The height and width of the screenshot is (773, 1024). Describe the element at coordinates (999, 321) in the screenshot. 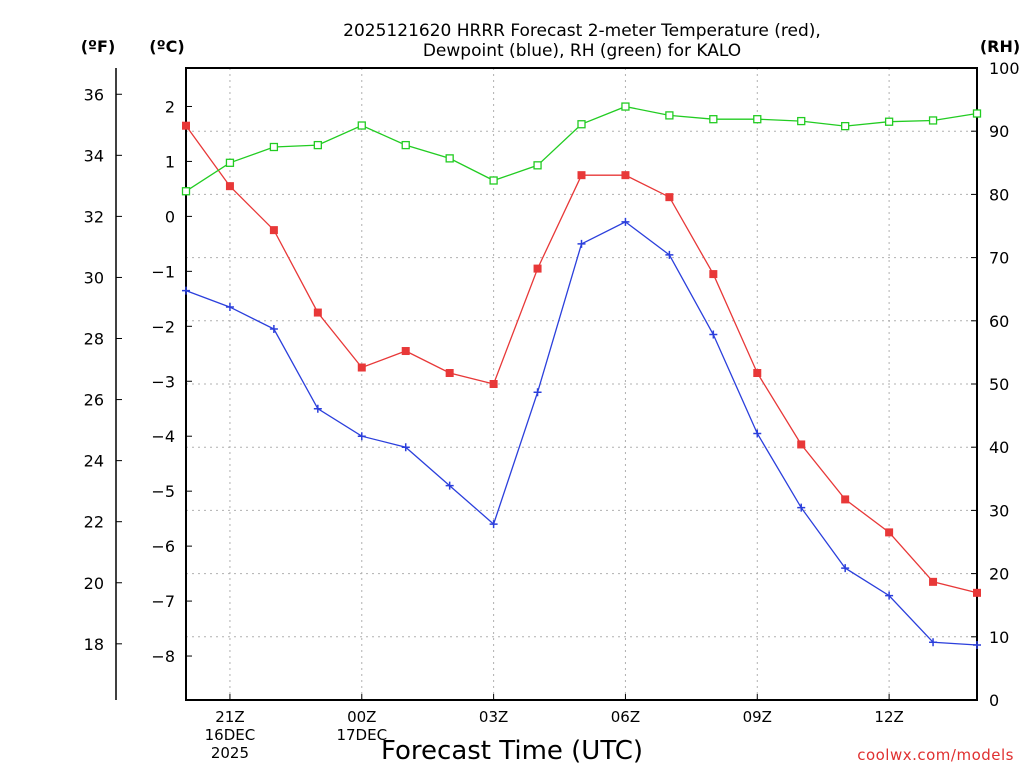

I see `rh-tick-label: 60` at that location.